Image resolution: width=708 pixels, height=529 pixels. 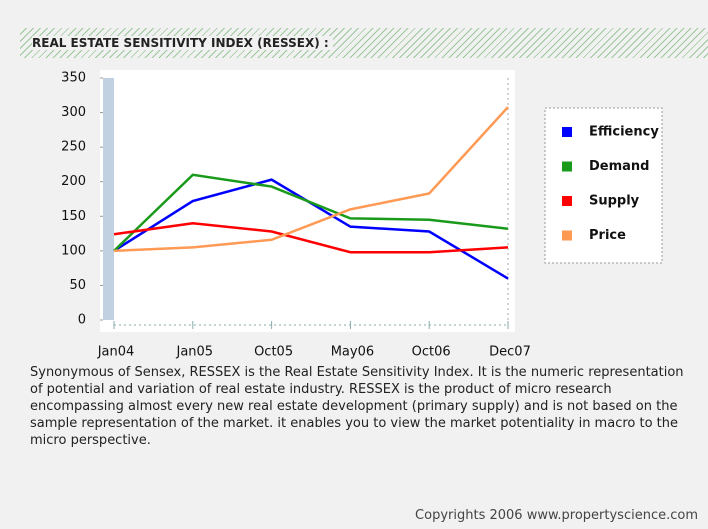 I want to click on copyright: Copyrights 2006 www.propertyscience.com, so click(x=556, y=515).